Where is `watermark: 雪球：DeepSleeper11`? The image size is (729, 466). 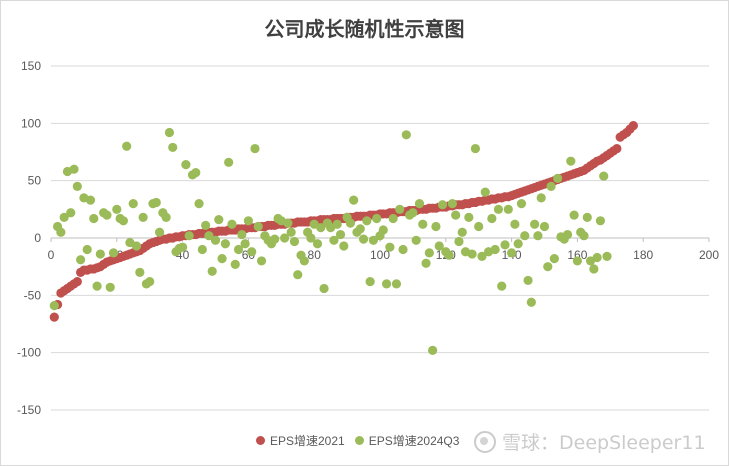 watermark: 雪球：DeepSleeper11 is located at coordinates (590, 441).